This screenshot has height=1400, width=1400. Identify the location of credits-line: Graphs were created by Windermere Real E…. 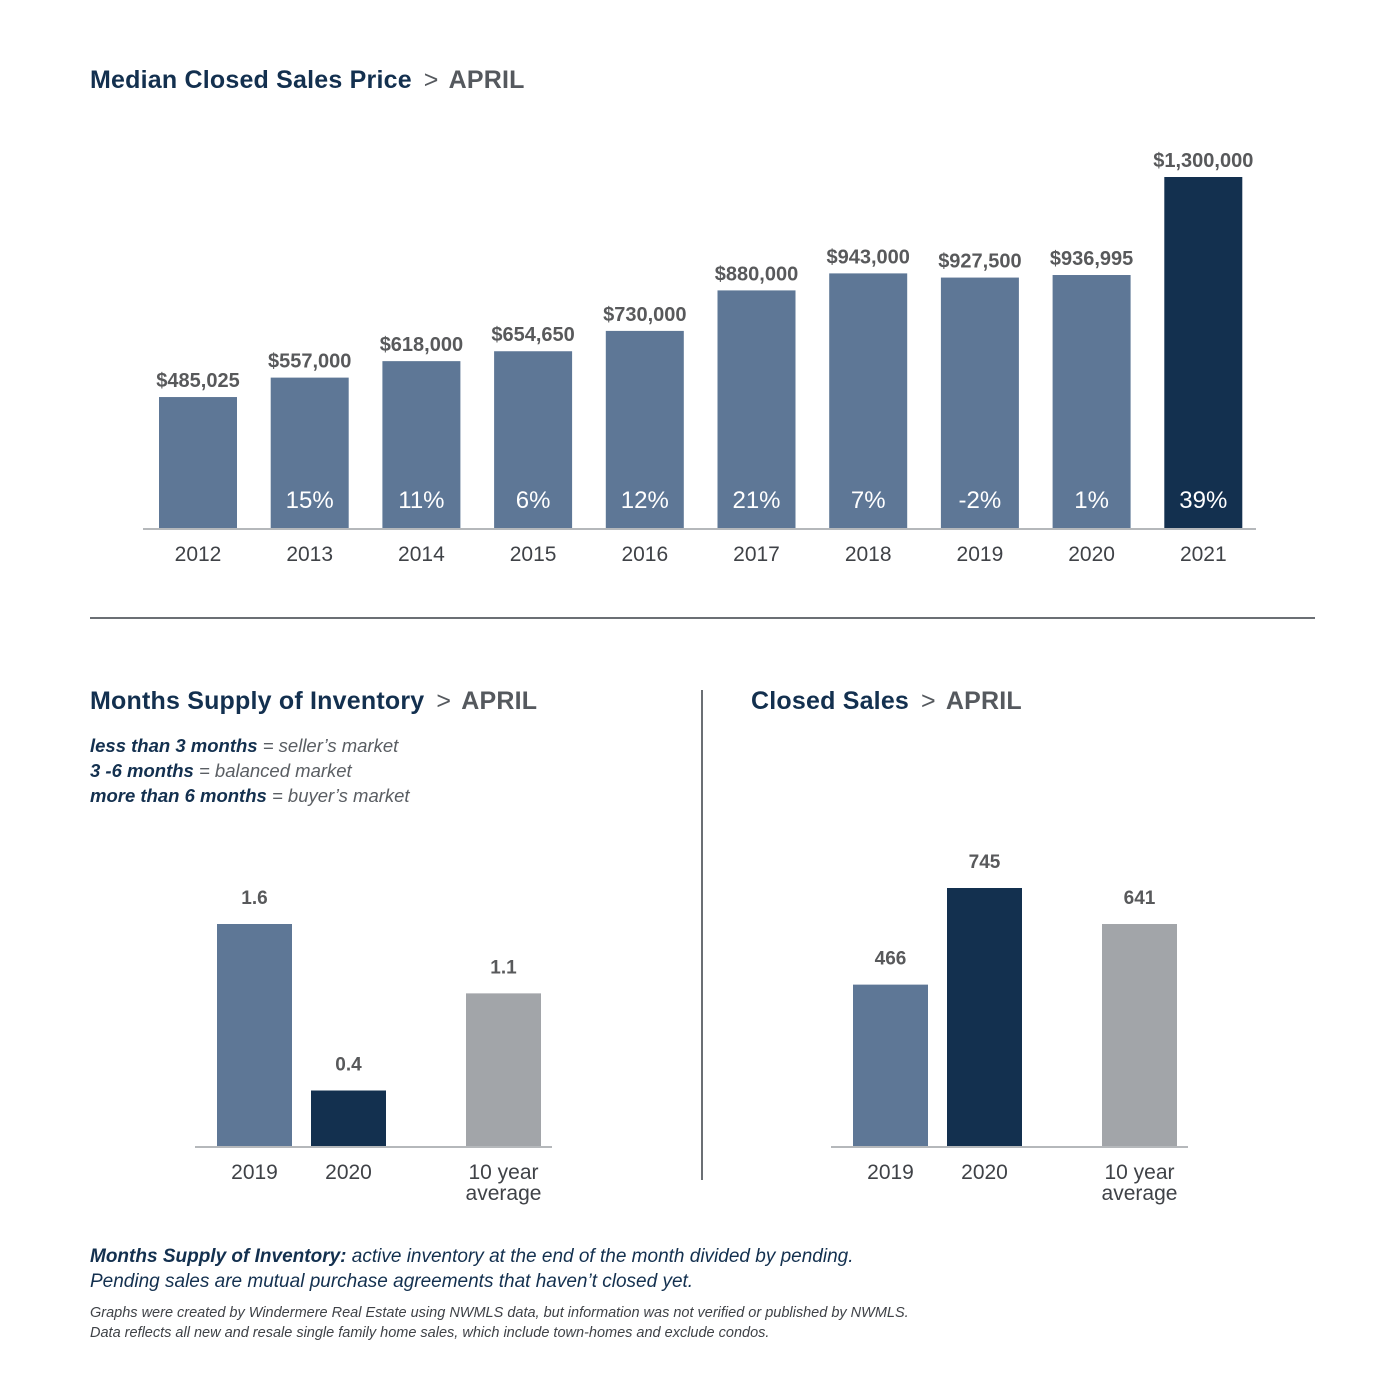
(499, 1313).